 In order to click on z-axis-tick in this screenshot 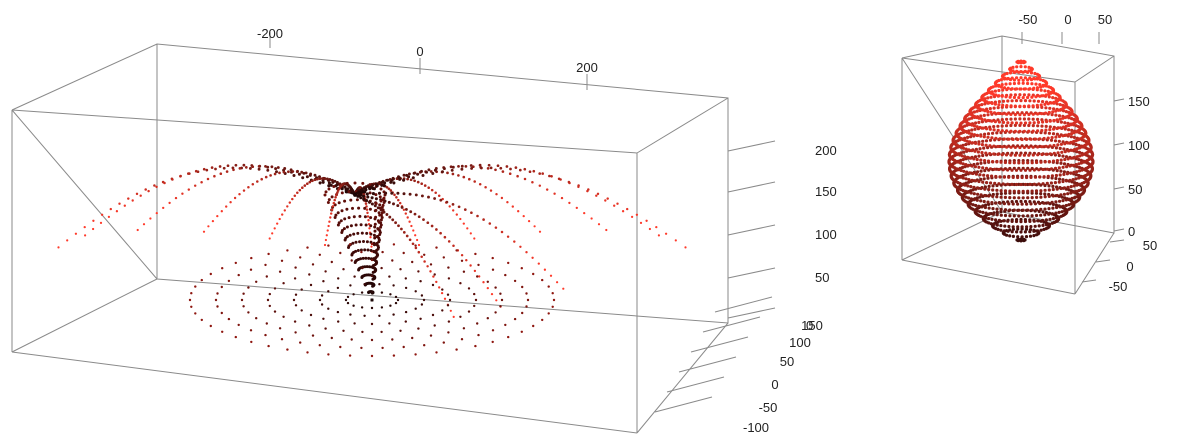, I will do `click(1119, 144)`.